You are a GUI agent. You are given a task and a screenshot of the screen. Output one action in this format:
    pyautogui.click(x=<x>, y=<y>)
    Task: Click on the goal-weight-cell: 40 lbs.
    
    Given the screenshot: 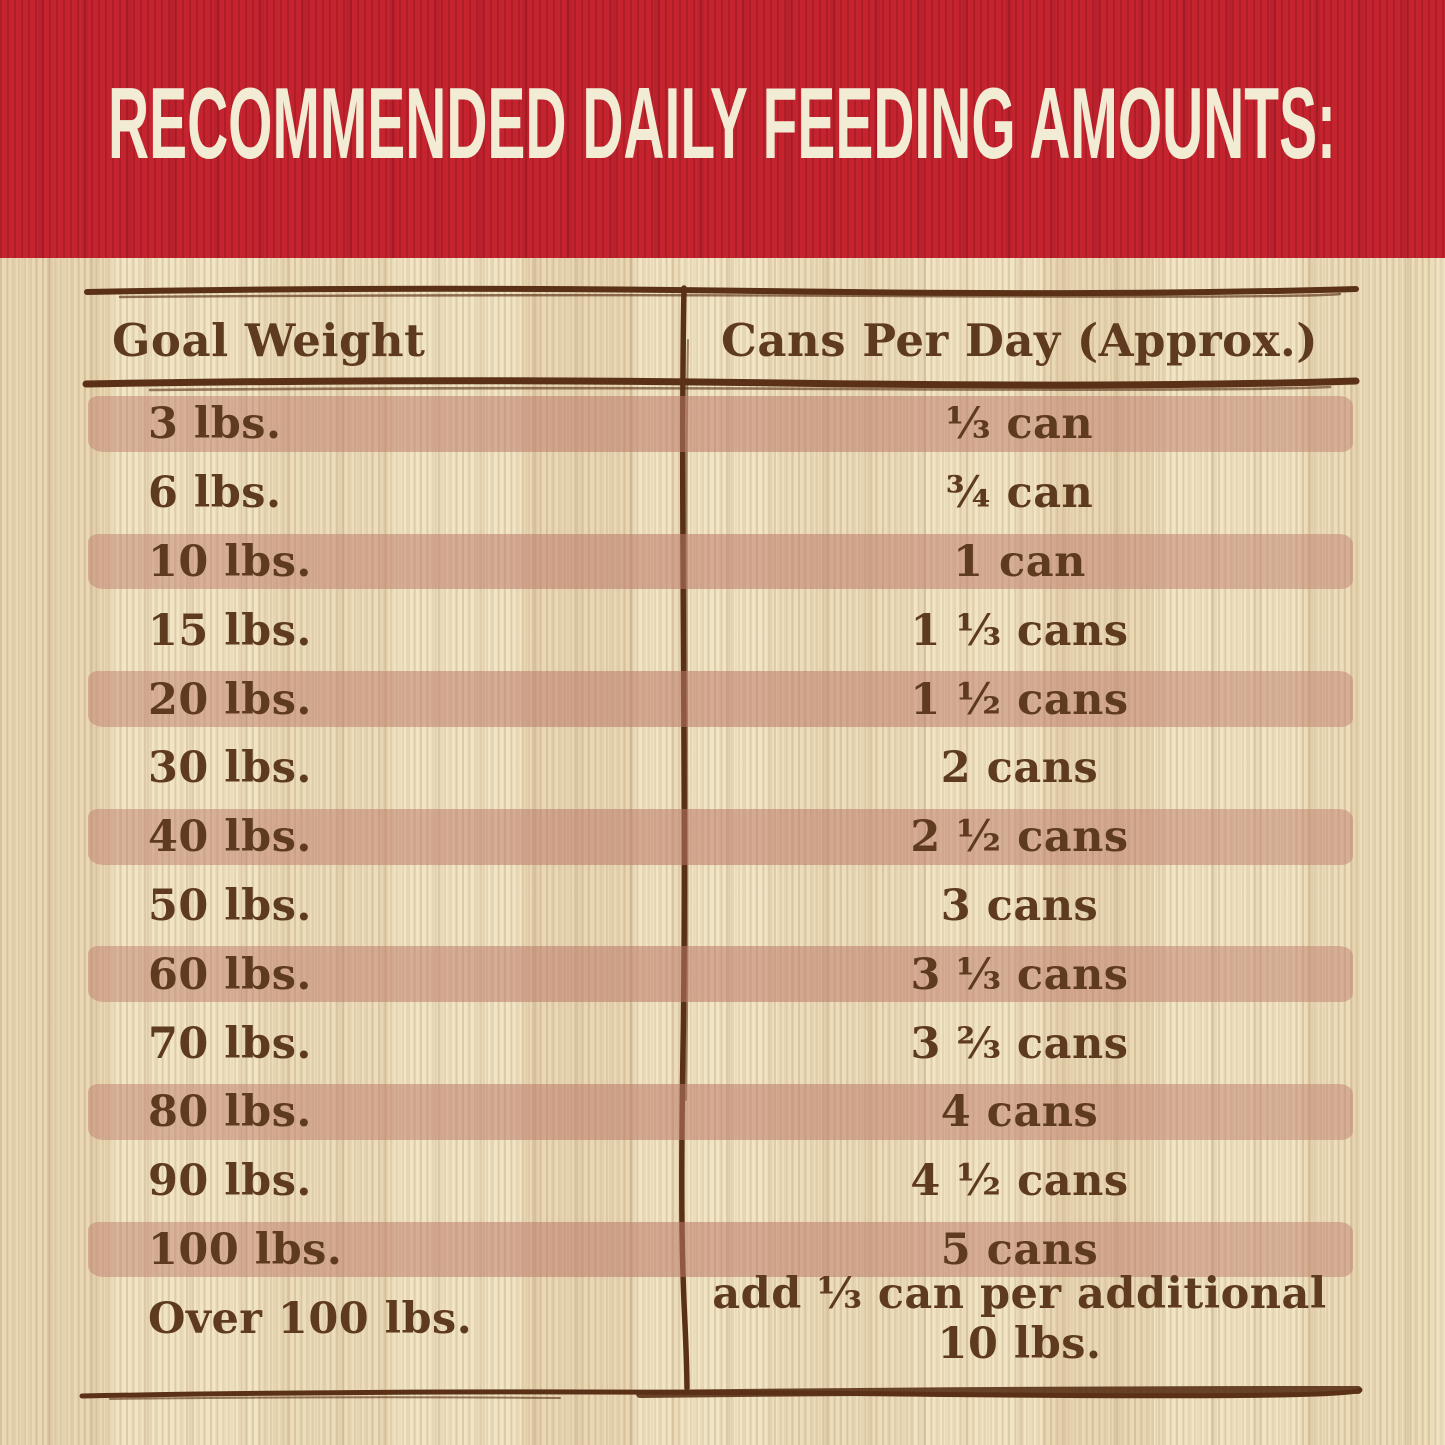 What is the action you would take?
    pyautogui.click(x=230, y=837)
    